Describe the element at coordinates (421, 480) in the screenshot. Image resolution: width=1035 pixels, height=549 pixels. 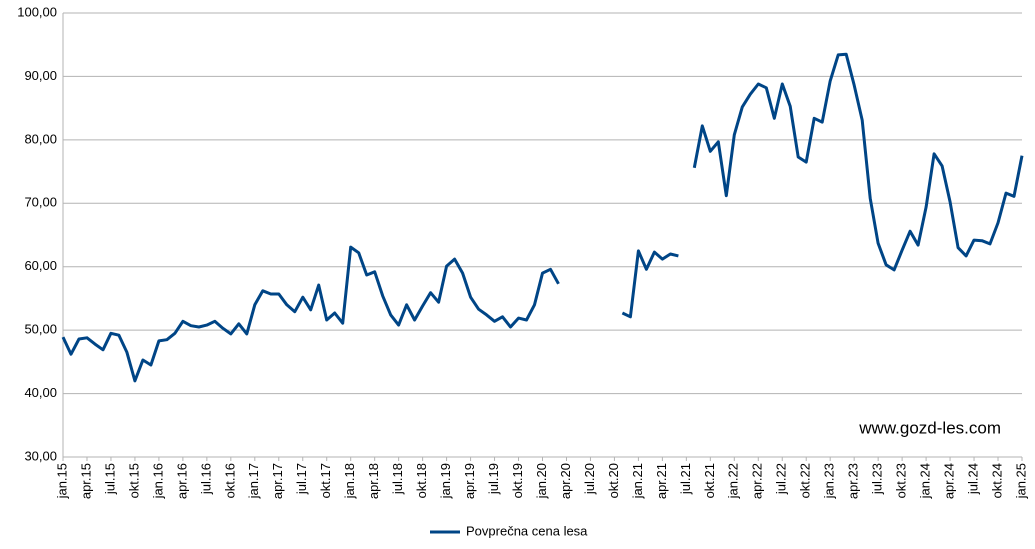
I see `x-tick-label: okt.18` at that location.